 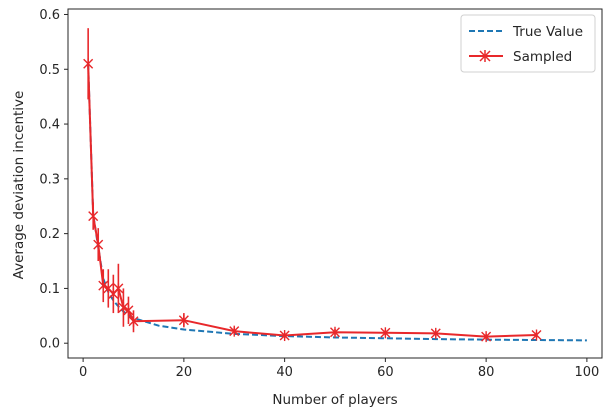 I want to click on y-tick-label: 0.0, so click(x=49, y=344).